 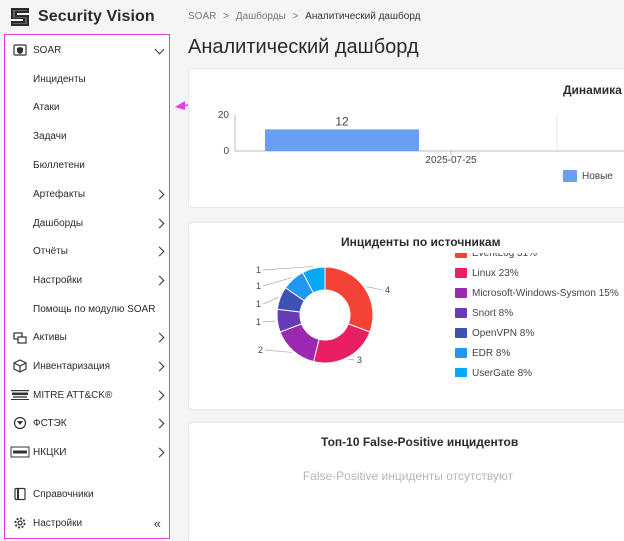 What do you see at coordinates (87, 523) in the screenshot?
I see `sidebar-item-settings: Настройки «` at bounding box center [87, 523].